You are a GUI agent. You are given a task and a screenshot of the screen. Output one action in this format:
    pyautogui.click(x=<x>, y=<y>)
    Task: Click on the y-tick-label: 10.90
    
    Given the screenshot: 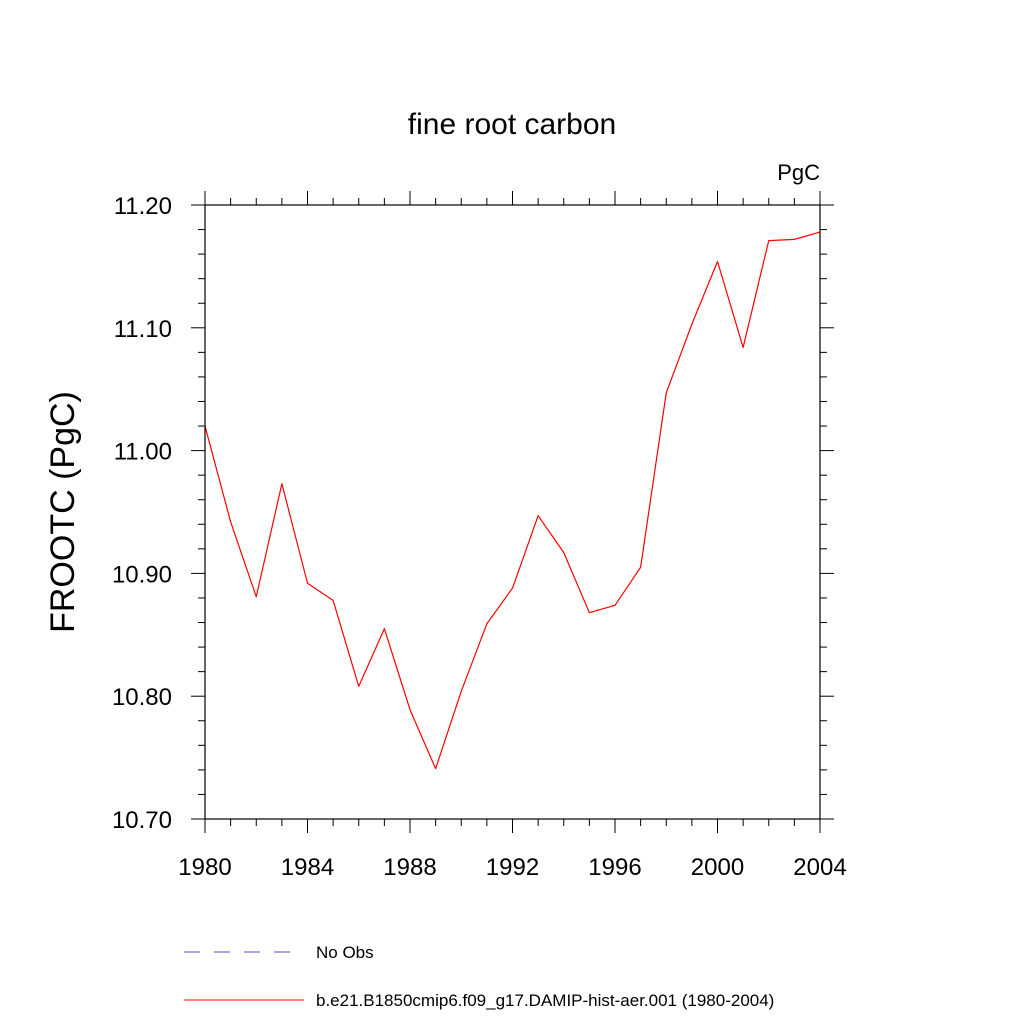 What is the action you would take?
    pyautogui.click(x=142, y=574)
    